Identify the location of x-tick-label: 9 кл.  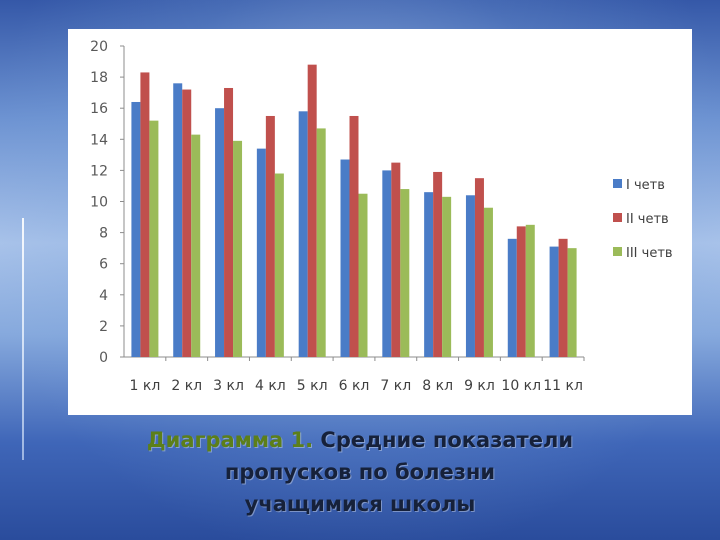
(479, 386).